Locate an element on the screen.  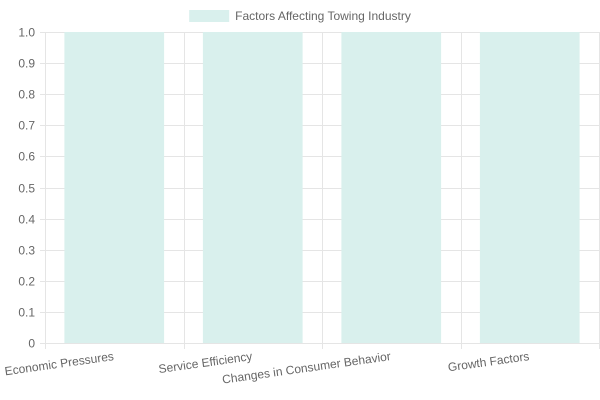
y-tick-label: 0.5 is located at coordinates (26, 189).